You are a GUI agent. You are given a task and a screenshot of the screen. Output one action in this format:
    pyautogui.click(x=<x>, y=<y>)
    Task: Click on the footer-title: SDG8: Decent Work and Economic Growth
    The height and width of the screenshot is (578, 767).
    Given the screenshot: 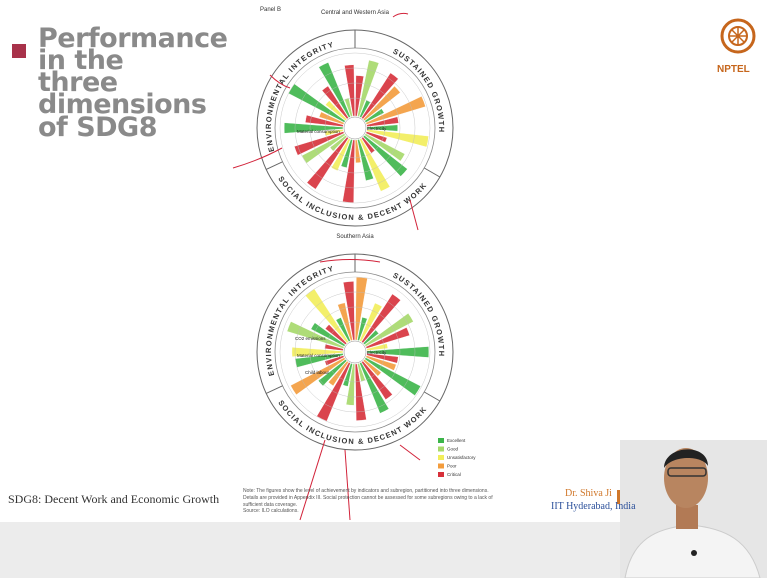 What is the action you would take?
    pyautogui.click(x=114, y=499)
    